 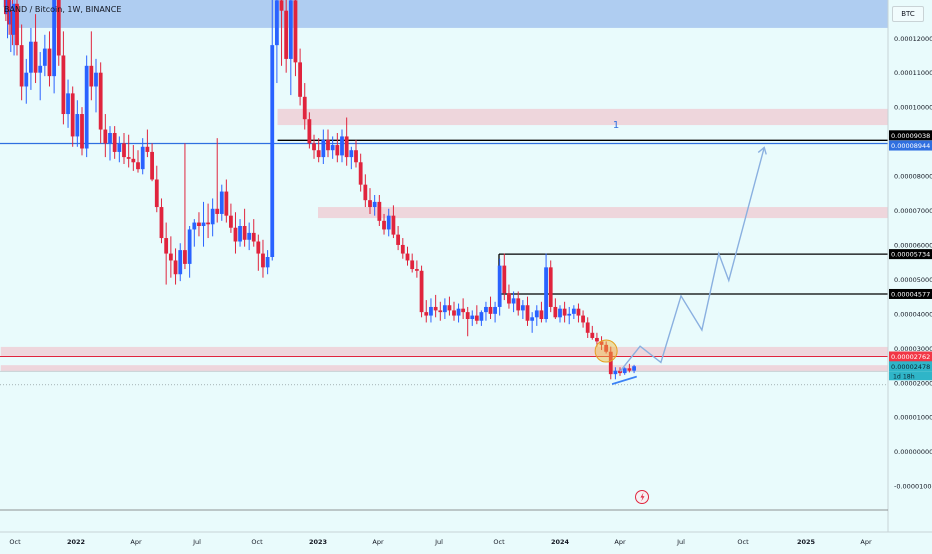 I want to click on y-tick-label: -0.00001000, so click(x=913, y=487).